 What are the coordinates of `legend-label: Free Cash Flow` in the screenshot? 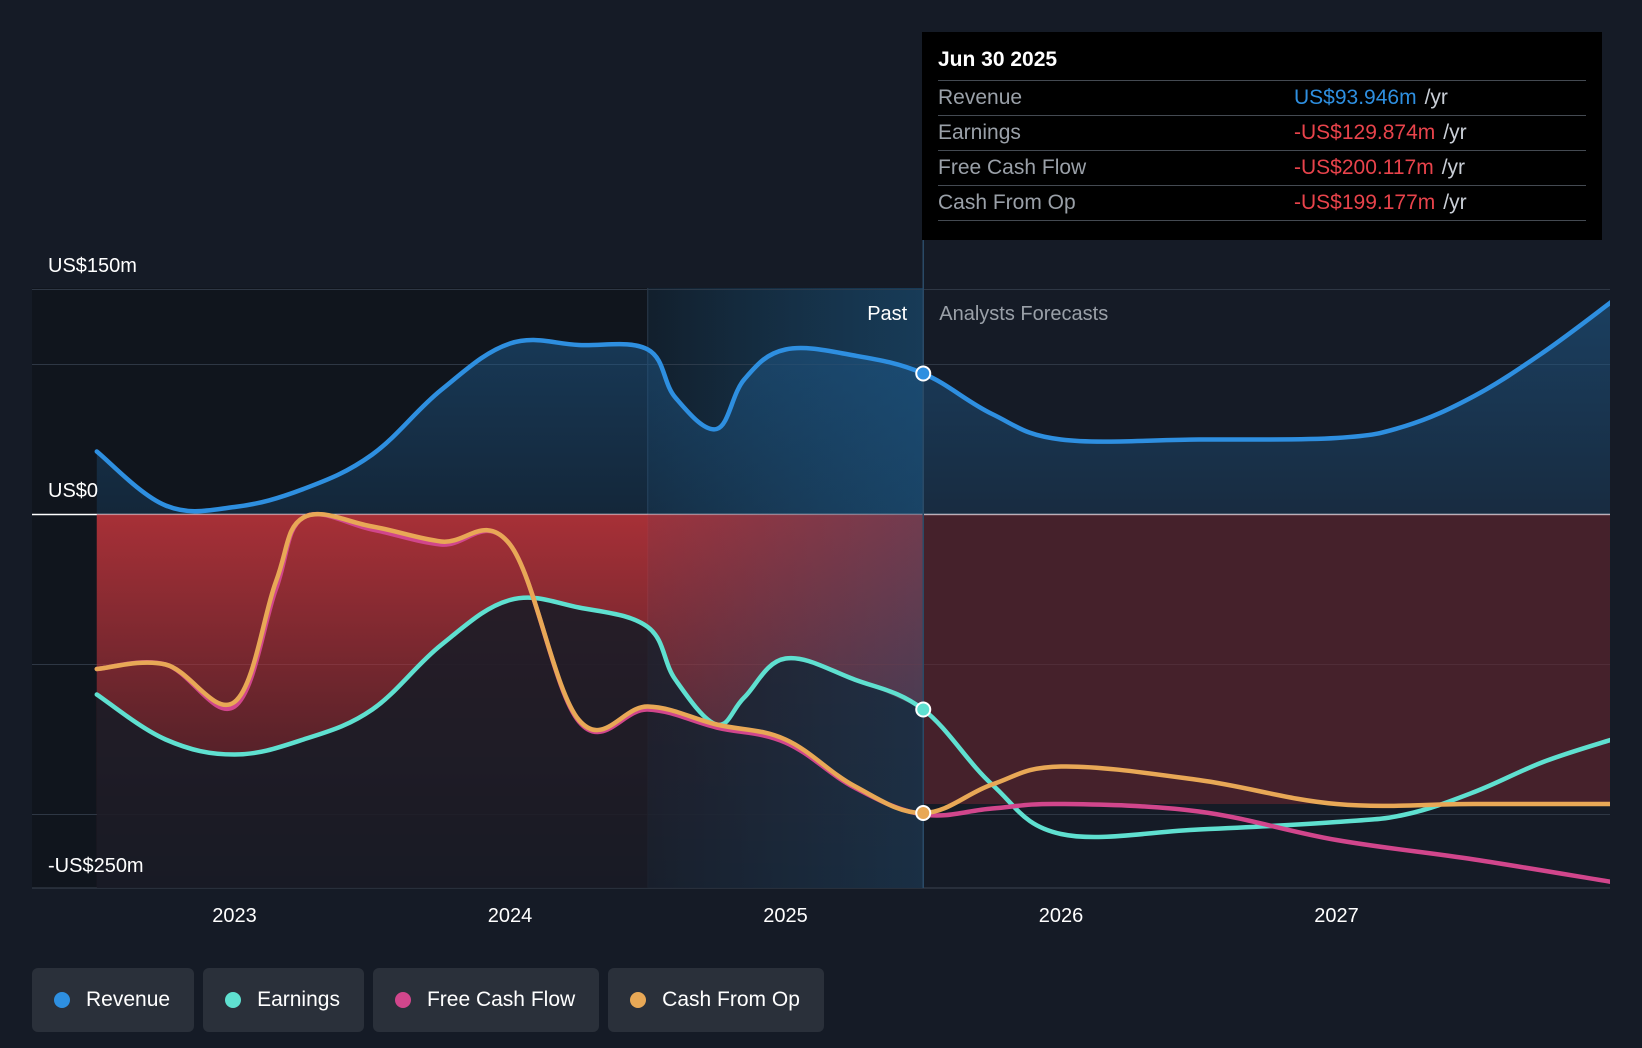 It's located at (501, 999).